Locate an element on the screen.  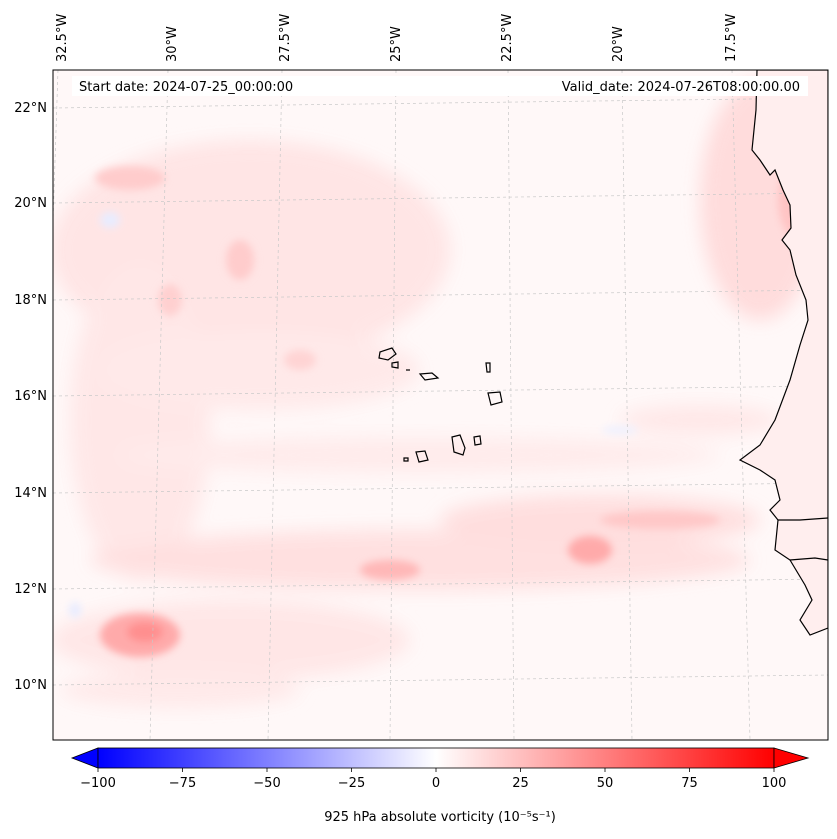
lon-label-20w: 20°W is located at coordinates (618, 44).